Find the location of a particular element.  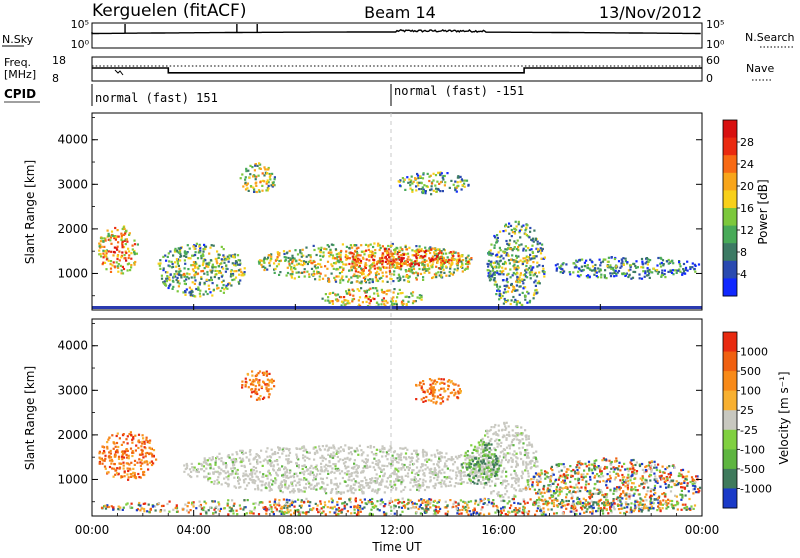

nsearch-tick-top: 10⁵ is located at coordinates (715, 24).